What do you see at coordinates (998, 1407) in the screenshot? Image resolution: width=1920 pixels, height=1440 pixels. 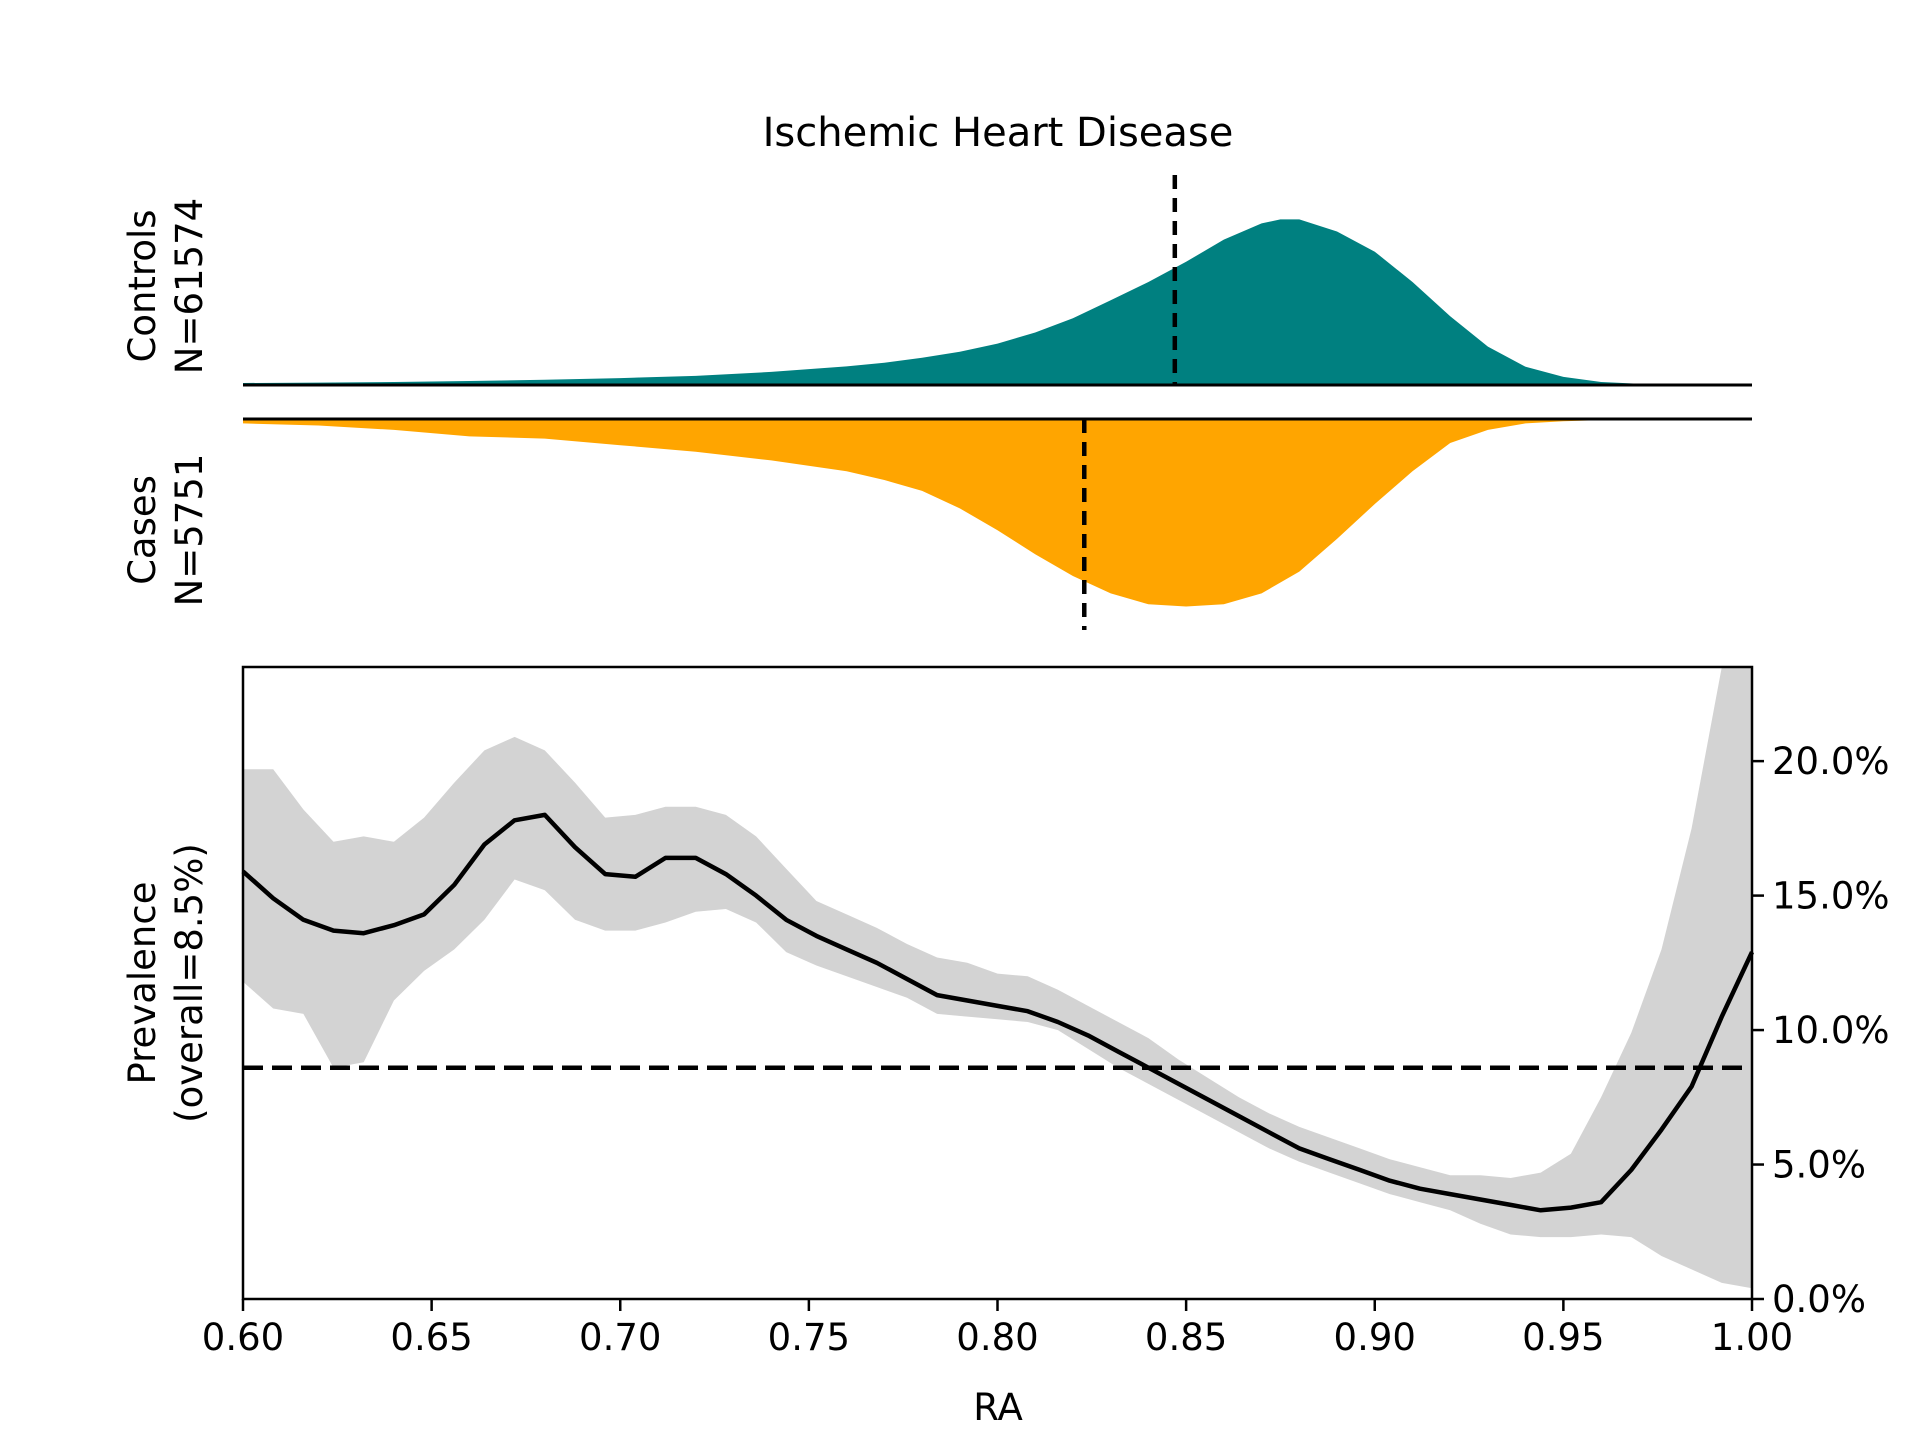 I see `x-axis-label: RA` at bounding box center [998, 1407].